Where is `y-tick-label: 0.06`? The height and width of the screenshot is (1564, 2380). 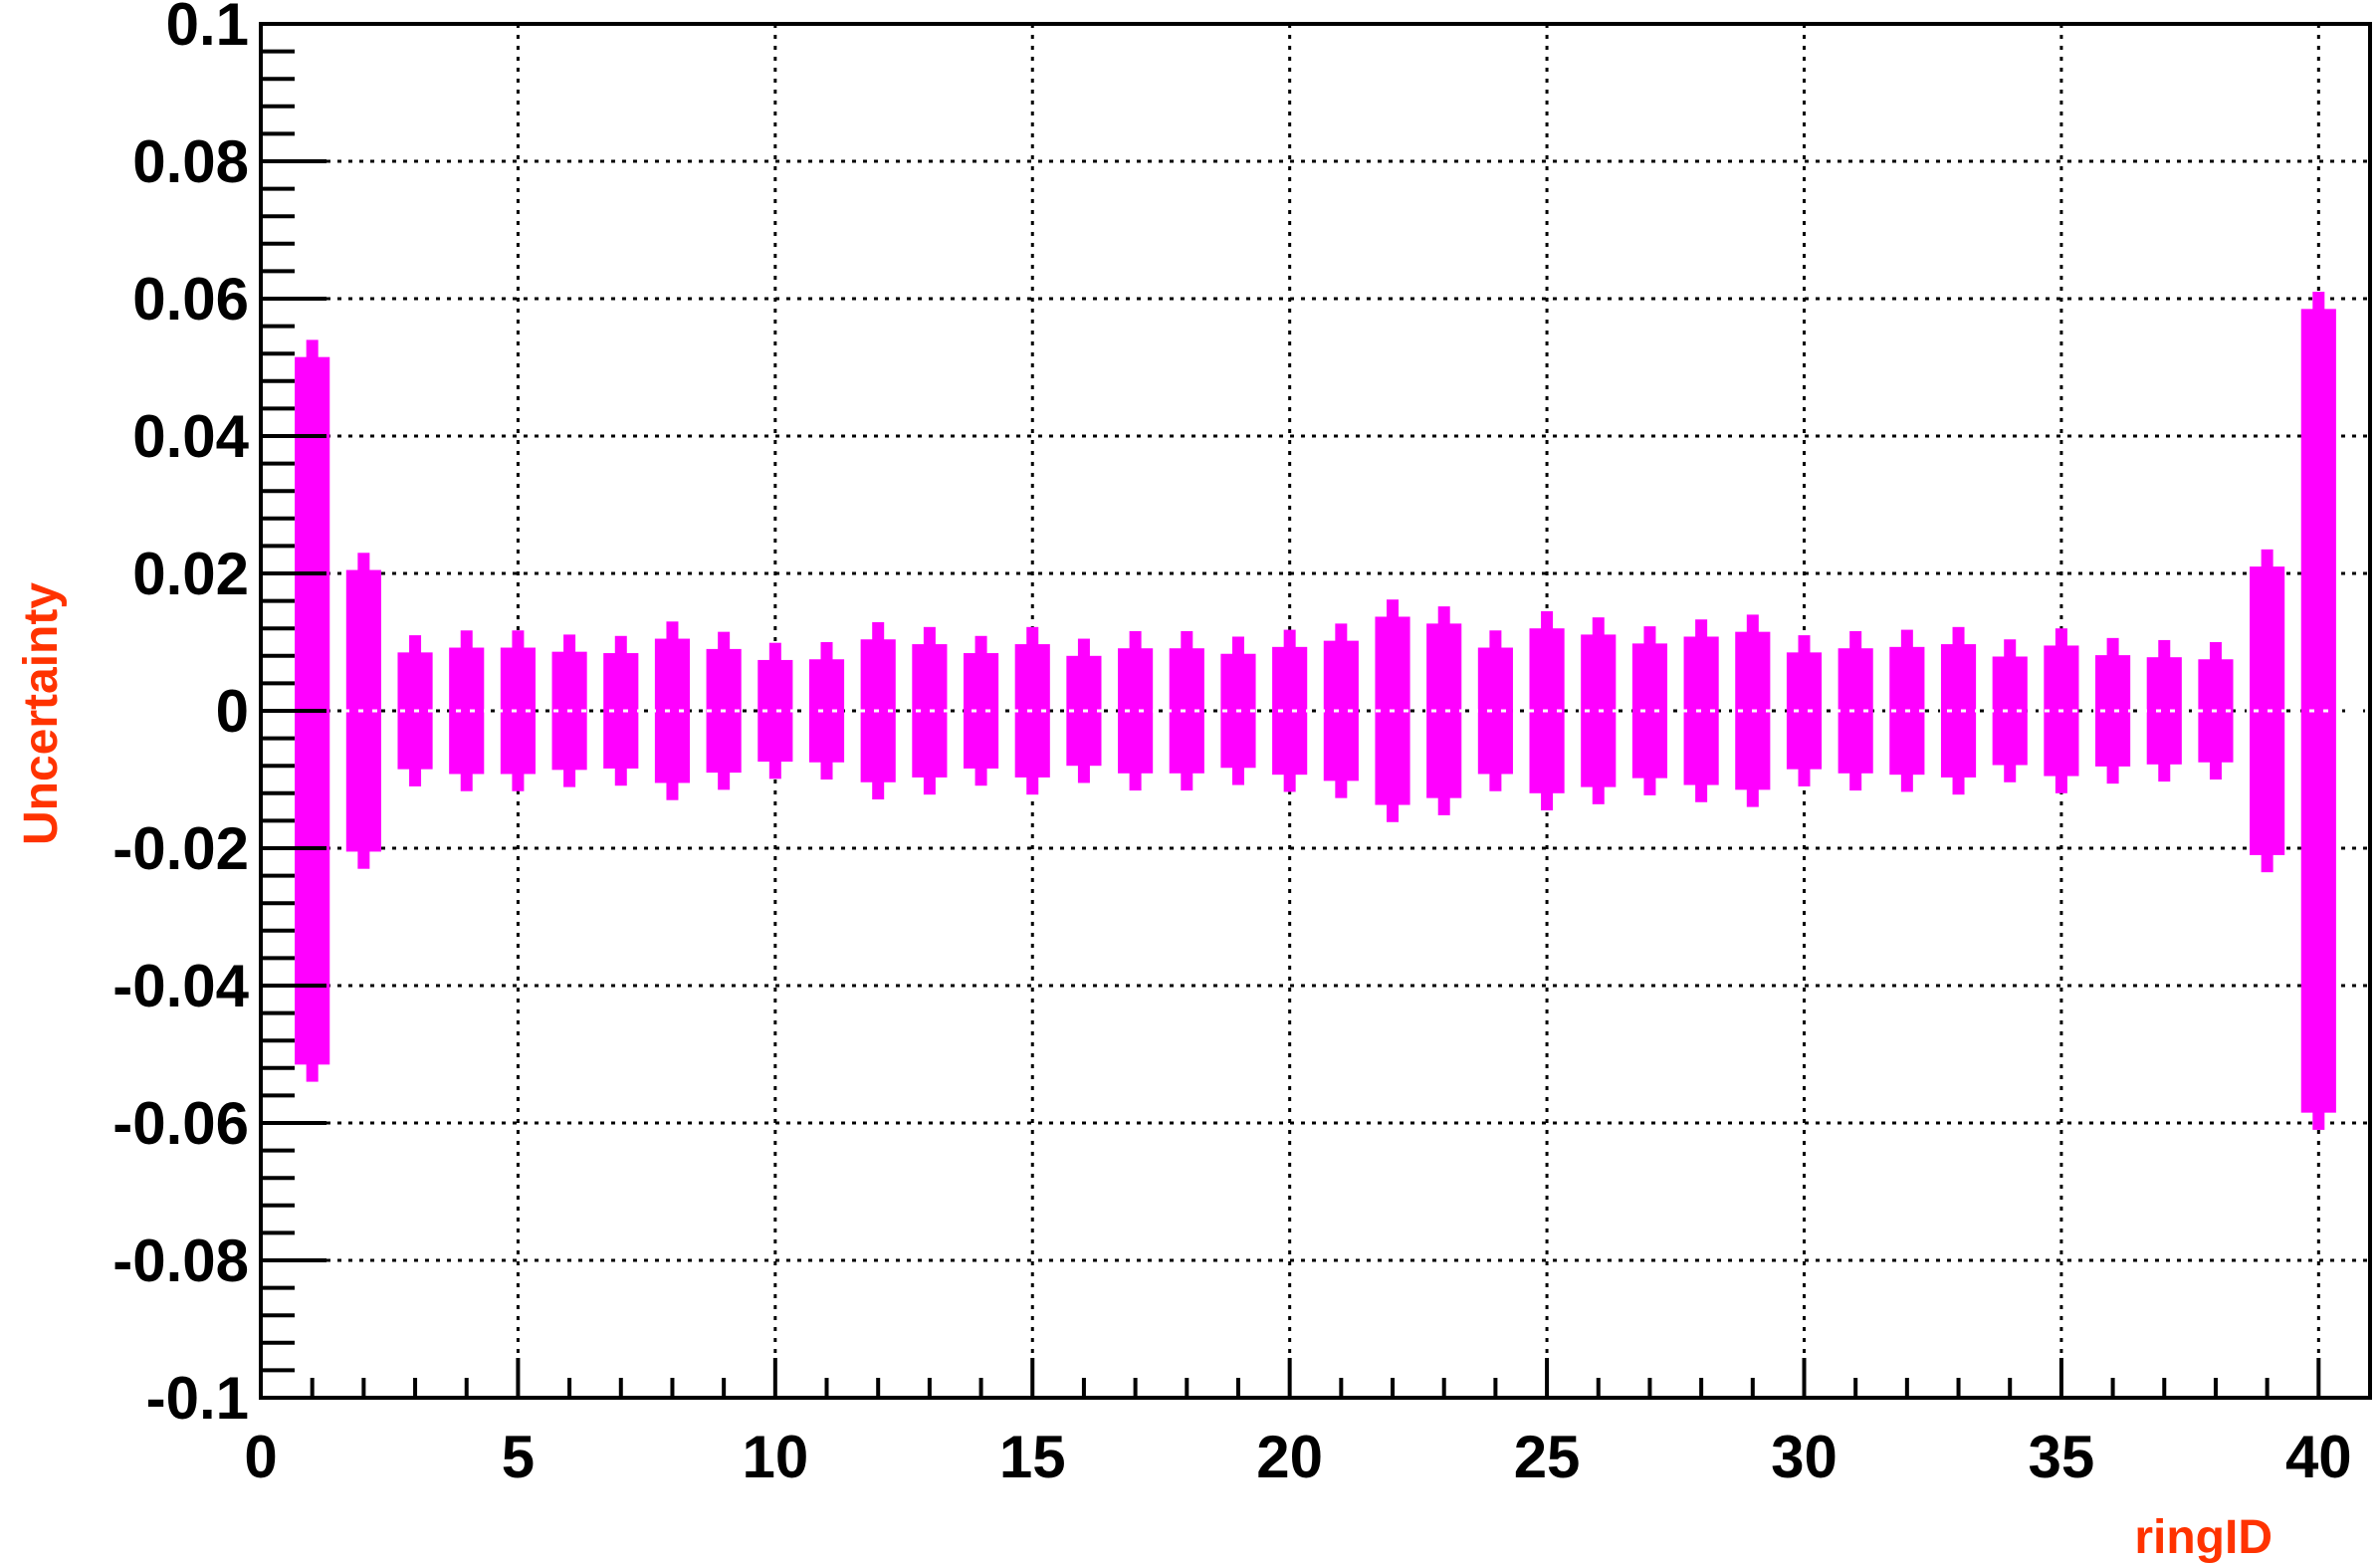
y-tick-label: 0.06 is located at coordinates (190, 299).